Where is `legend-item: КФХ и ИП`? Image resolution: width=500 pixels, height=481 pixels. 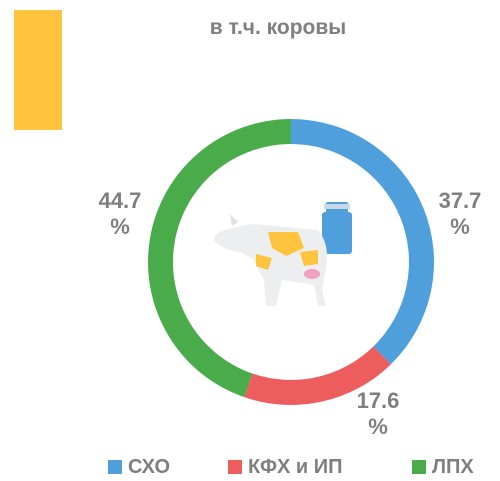
legend-item: КФХ и ИП is located at coordinates (285, 467).